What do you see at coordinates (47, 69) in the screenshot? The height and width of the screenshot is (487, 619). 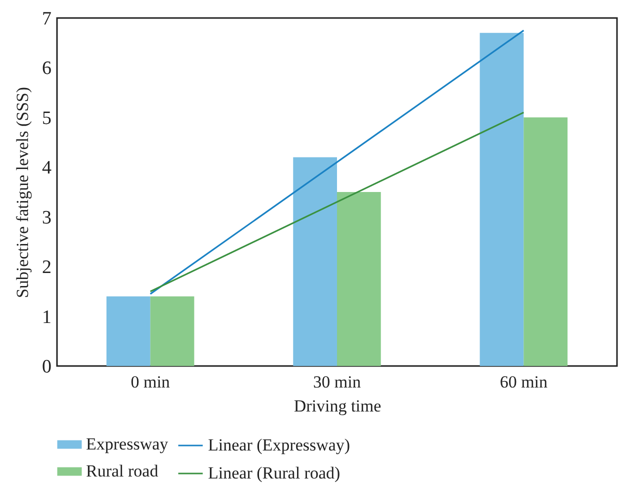 I see `y-tick-label: 6` at bounding box center [47, 69].